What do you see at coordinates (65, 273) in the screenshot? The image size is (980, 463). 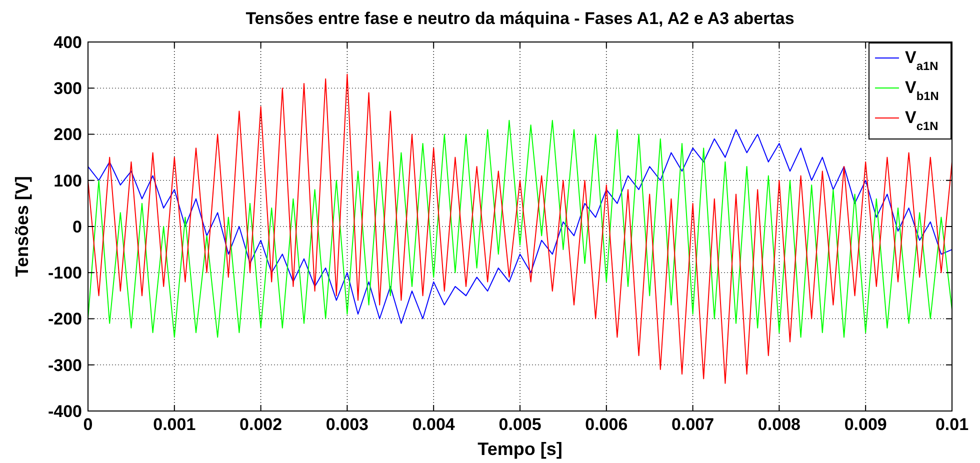 I see `y-tick-label: -100` at bounding box center [65, 273].